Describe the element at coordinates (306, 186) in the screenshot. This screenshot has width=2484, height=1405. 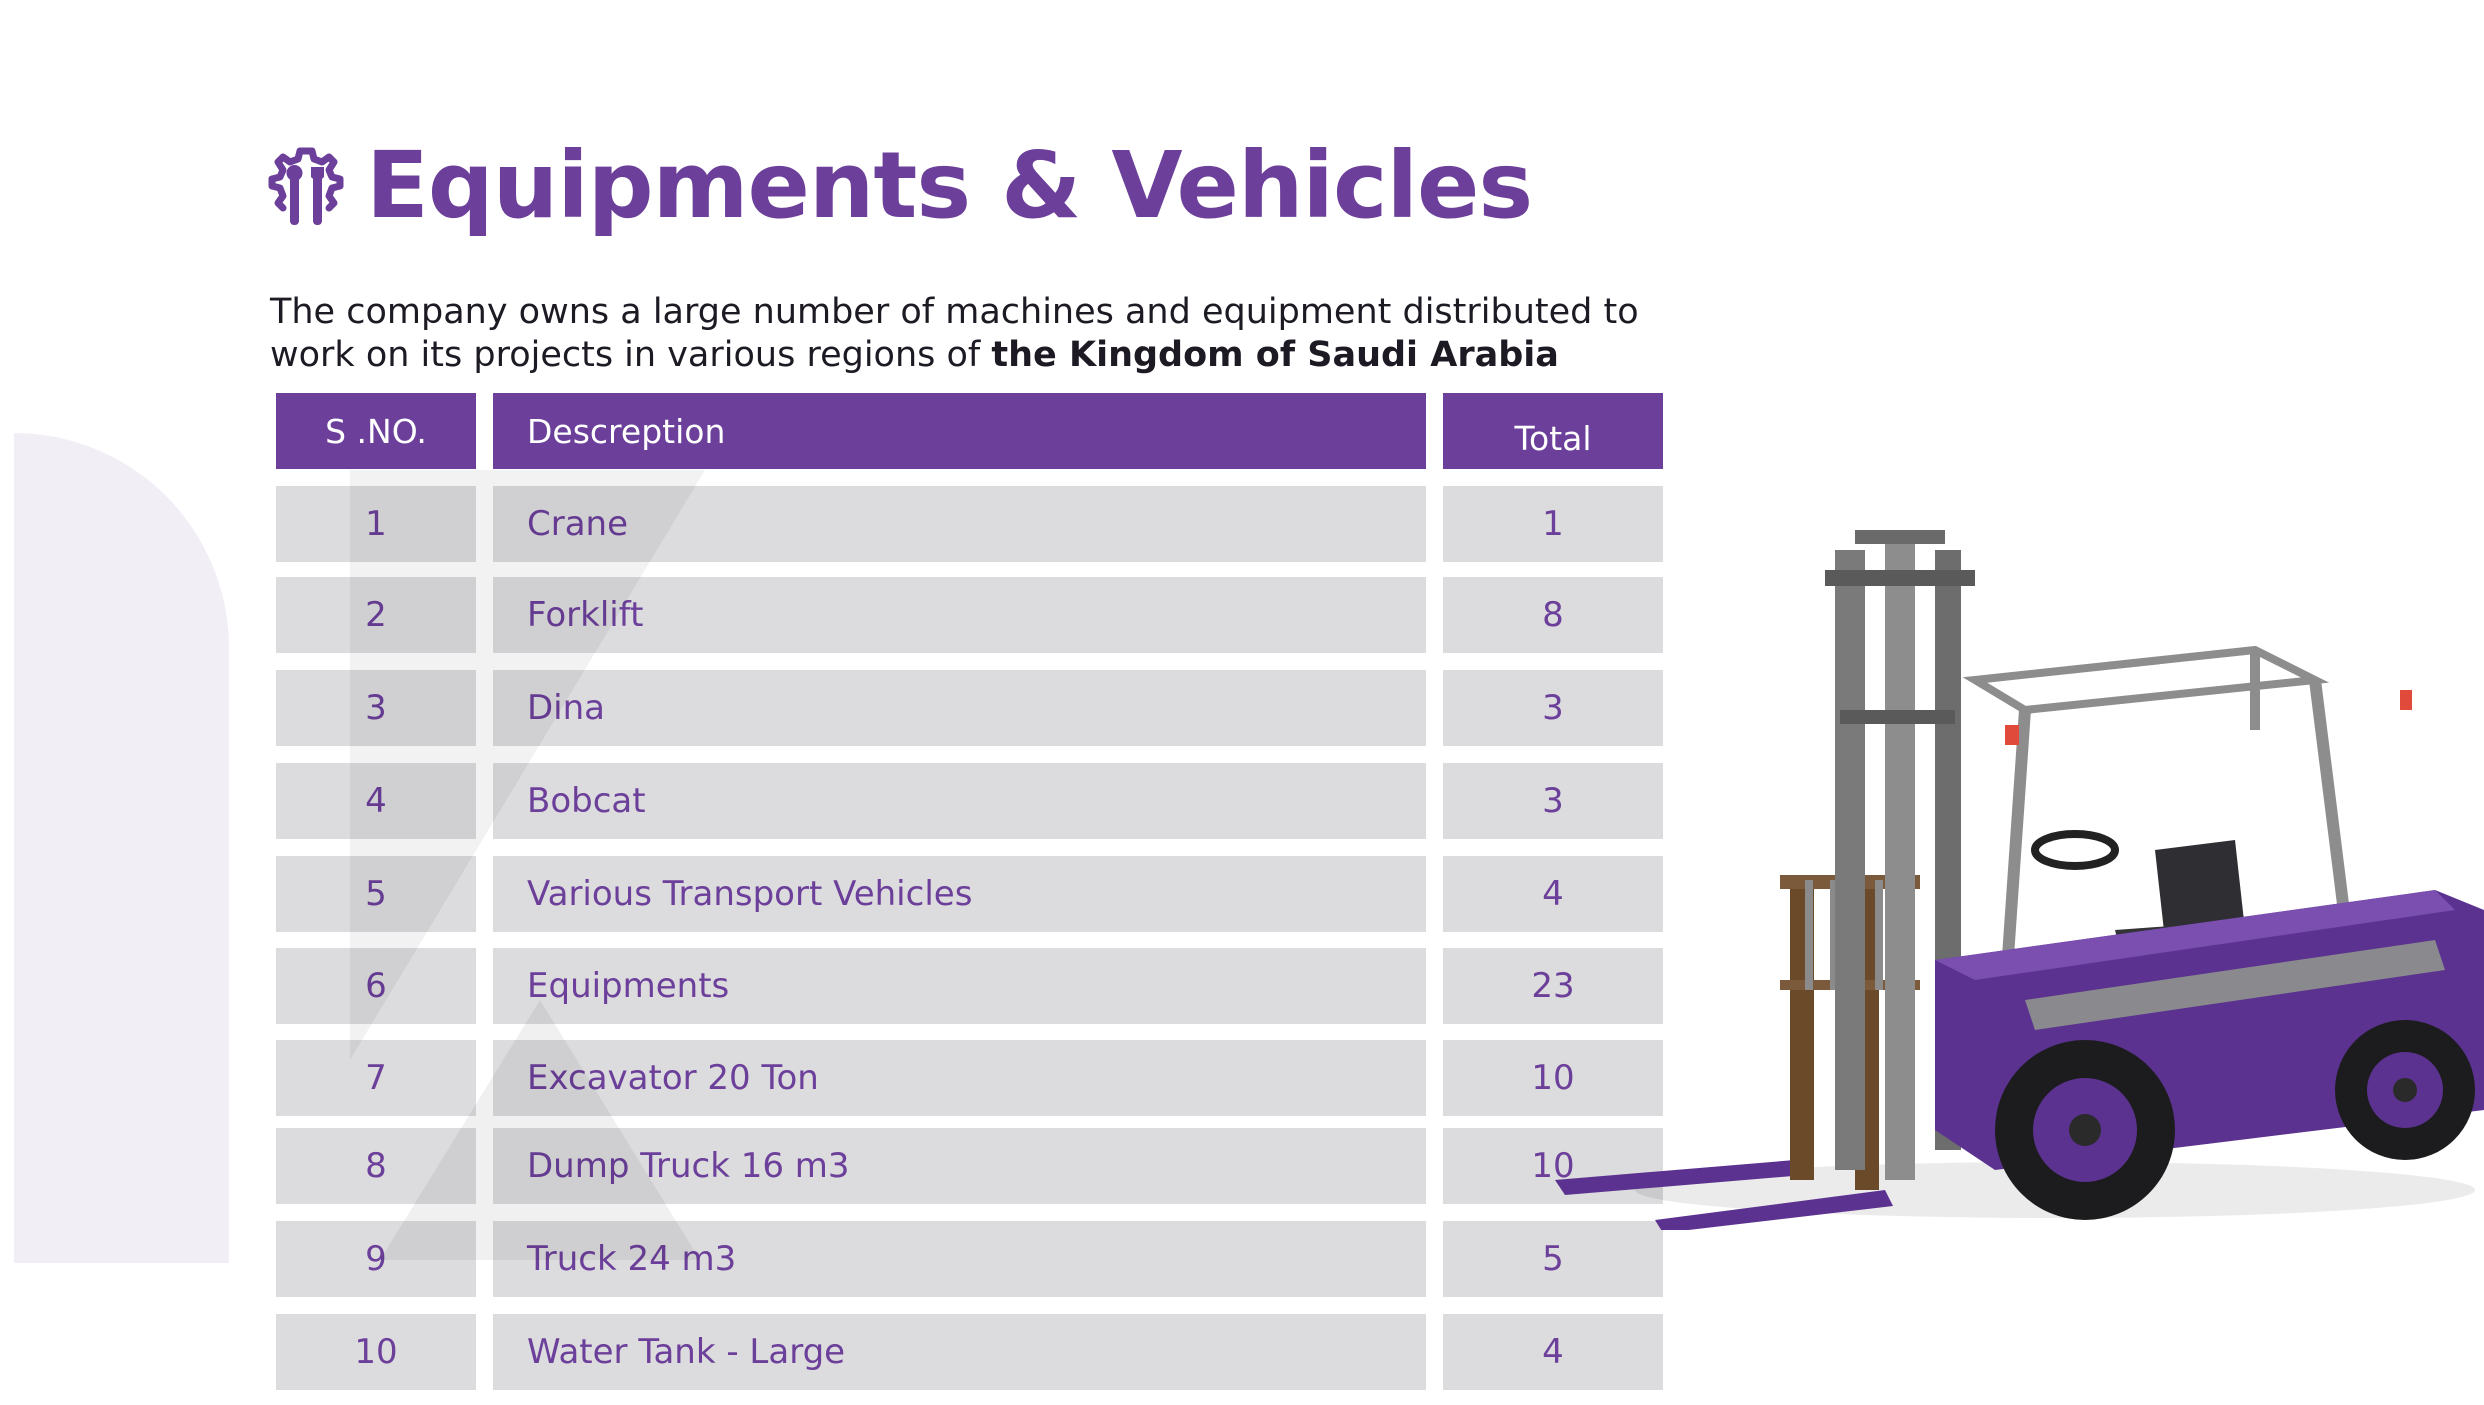
I see `gear-tools-icon` at that location.